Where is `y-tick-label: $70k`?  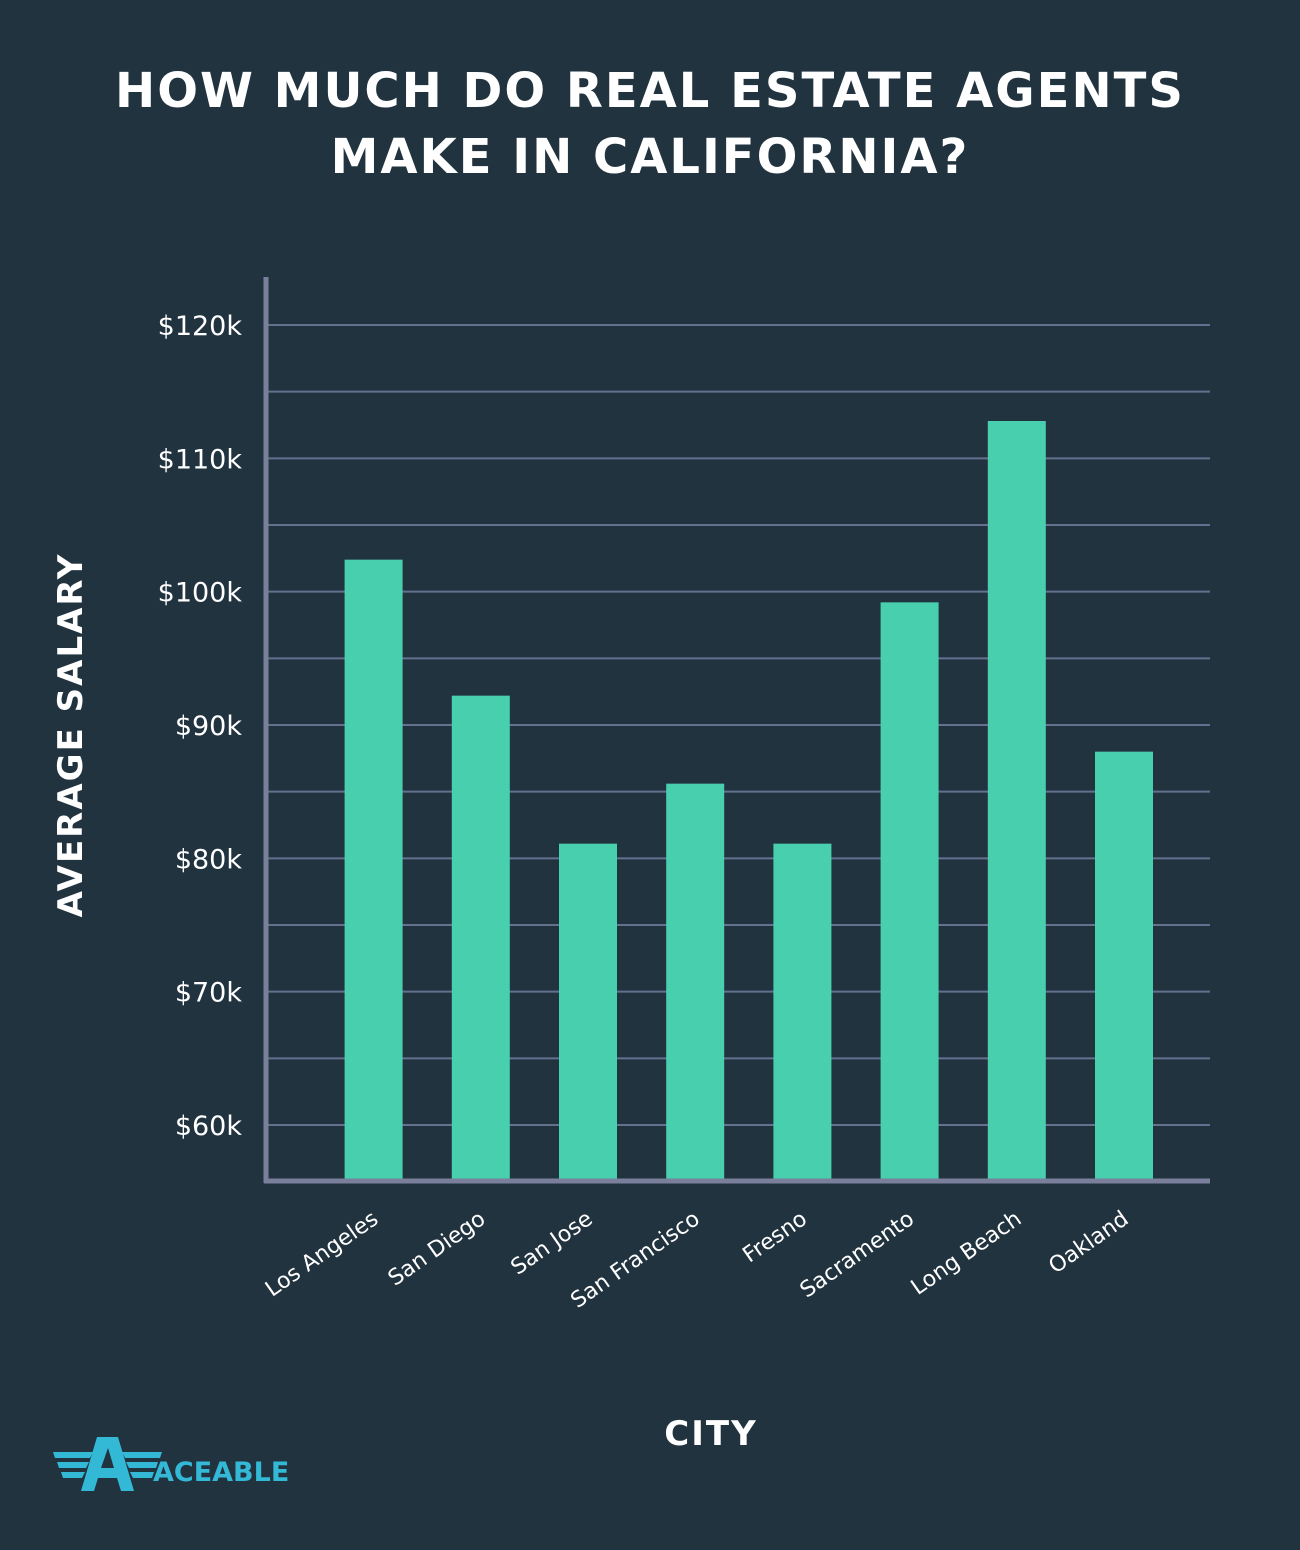
y-tick-label: $70k is located at coordinates (209, 993).